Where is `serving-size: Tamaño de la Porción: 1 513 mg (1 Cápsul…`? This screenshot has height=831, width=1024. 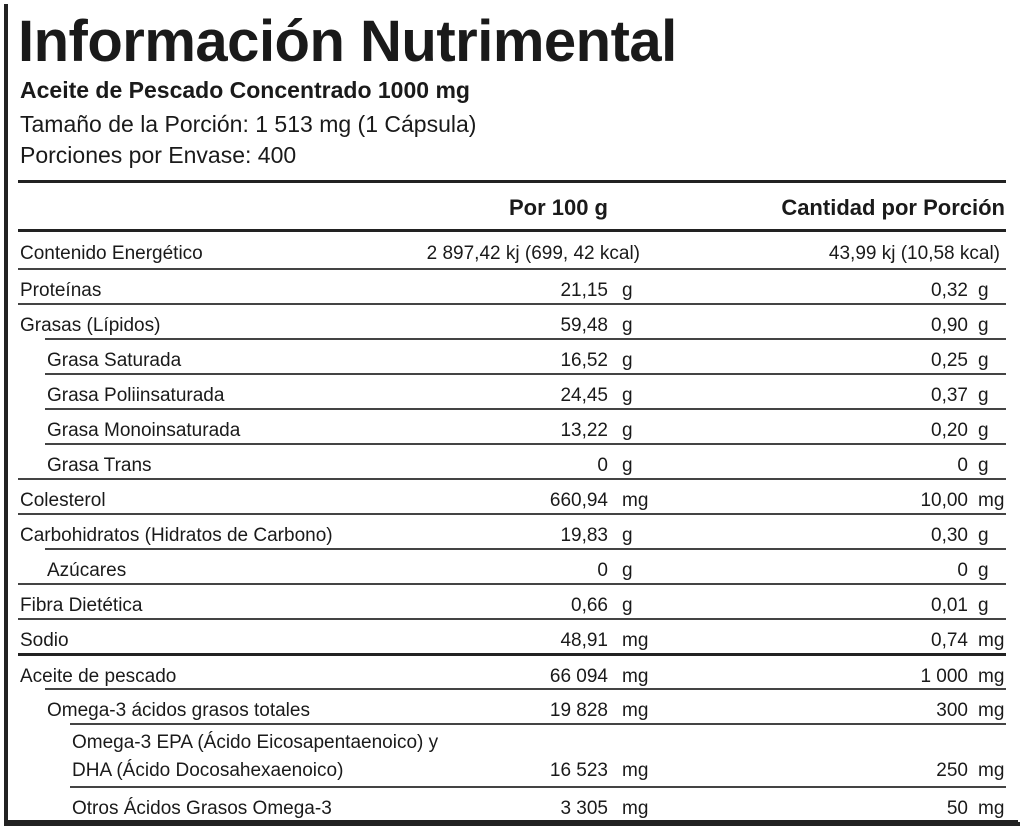
serving-size: Tamaño de la Porción: 1 513 mg (1 Cápsul… is located at coordinates (248, 124).